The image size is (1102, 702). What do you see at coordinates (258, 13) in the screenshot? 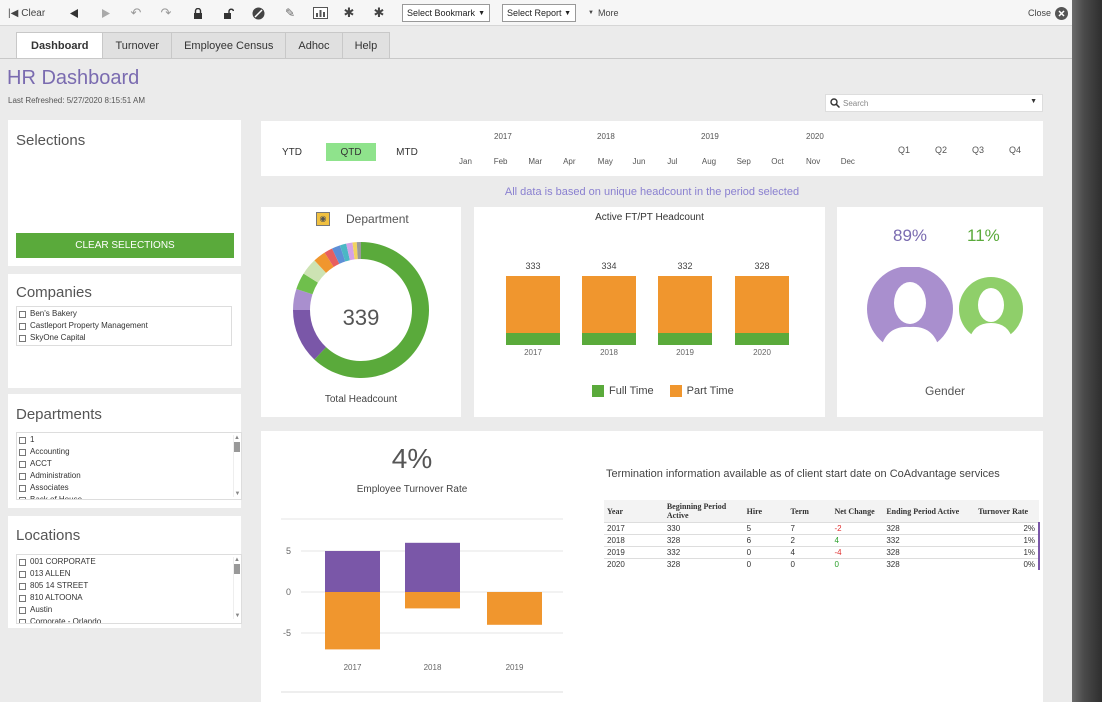
I see `clear-filter-icon` at bounding box center [258, 13].